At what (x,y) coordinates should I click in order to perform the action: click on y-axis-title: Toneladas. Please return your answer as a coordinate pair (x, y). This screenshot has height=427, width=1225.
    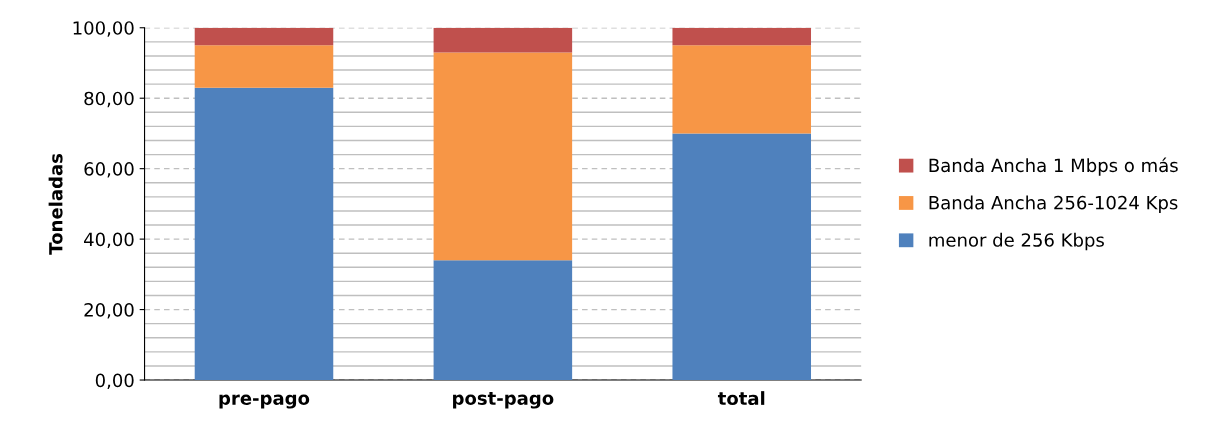
    Looking at the image, I should click on (55, 204).